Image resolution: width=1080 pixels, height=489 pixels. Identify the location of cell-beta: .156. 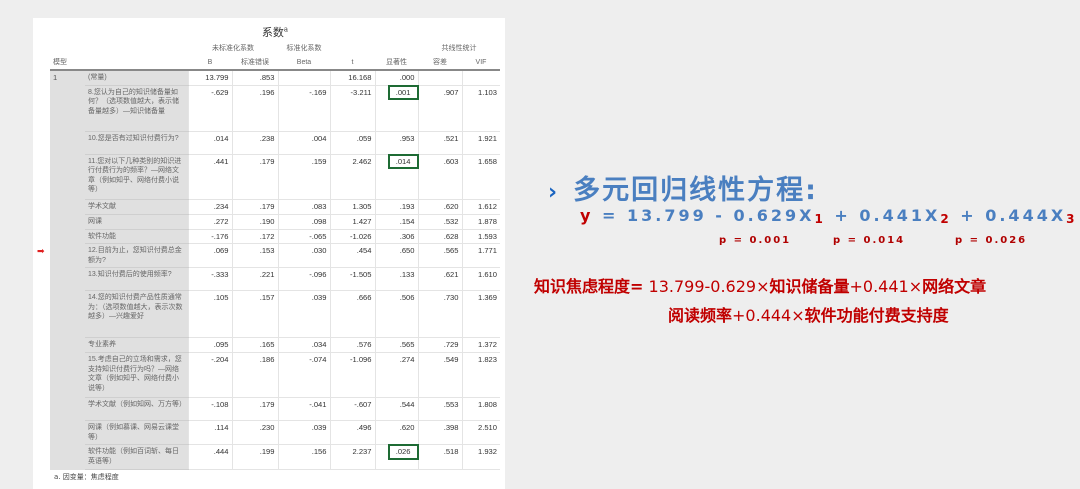
(303, 457).